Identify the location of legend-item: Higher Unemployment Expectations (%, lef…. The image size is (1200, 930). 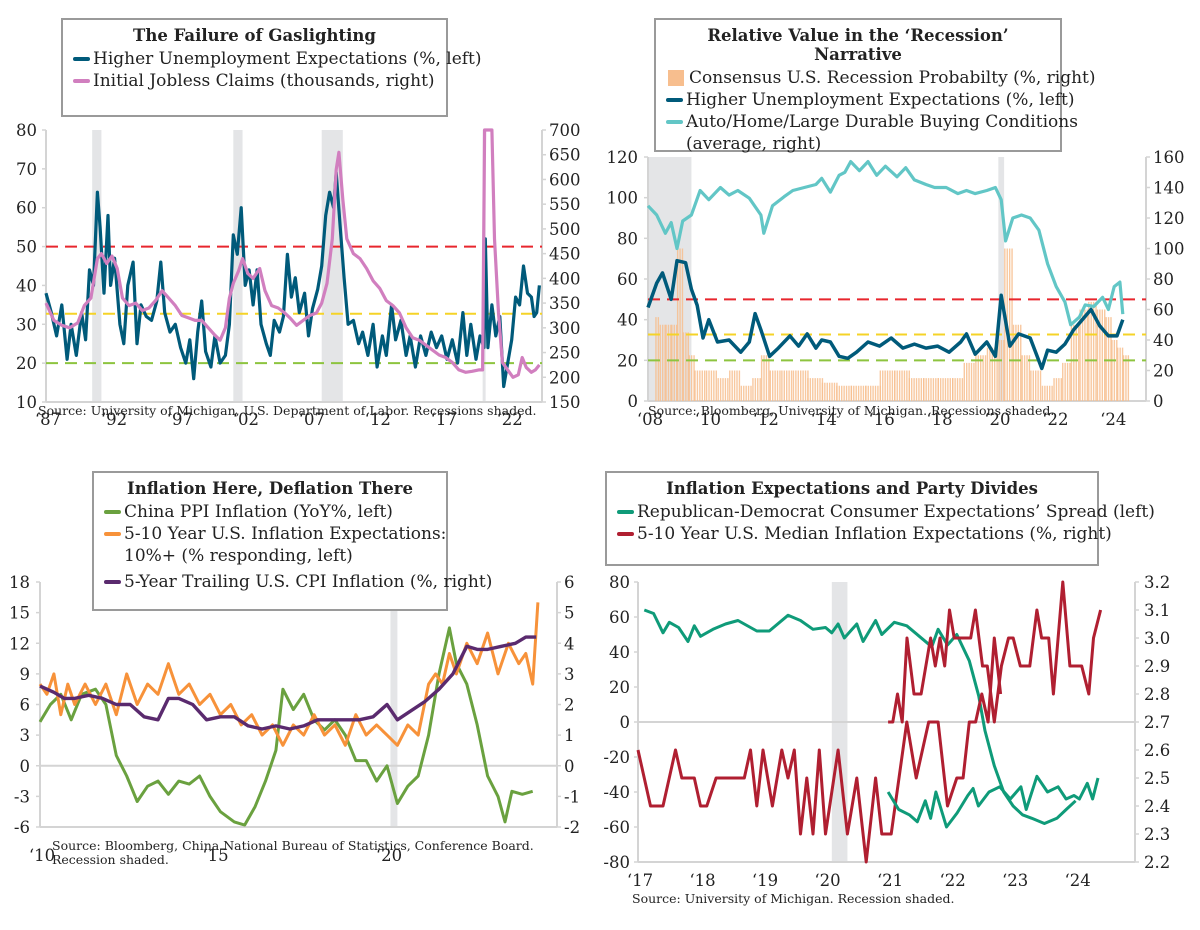
(870, 100).